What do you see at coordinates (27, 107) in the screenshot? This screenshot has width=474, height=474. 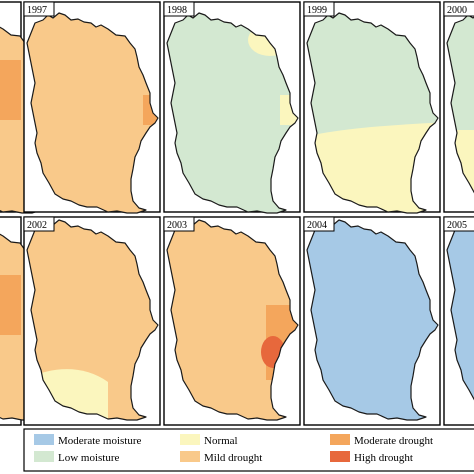 I see `map-panel-row1-partial-left` at bounding box center [27, 107].